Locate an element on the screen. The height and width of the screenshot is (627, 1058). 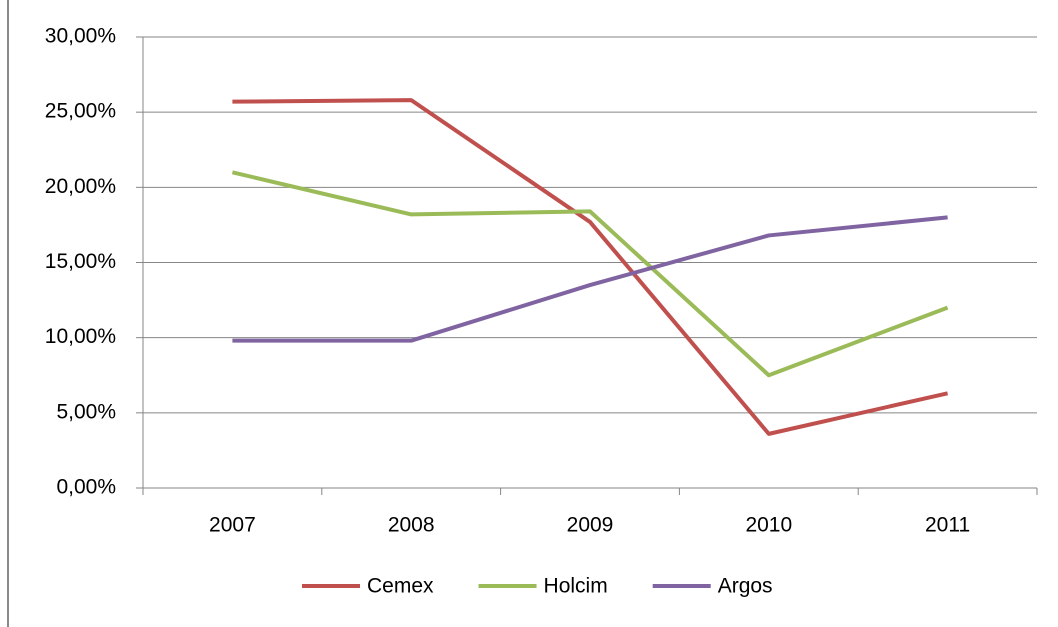
x-tick-label: 2007 is located at coordinates (232, 525).